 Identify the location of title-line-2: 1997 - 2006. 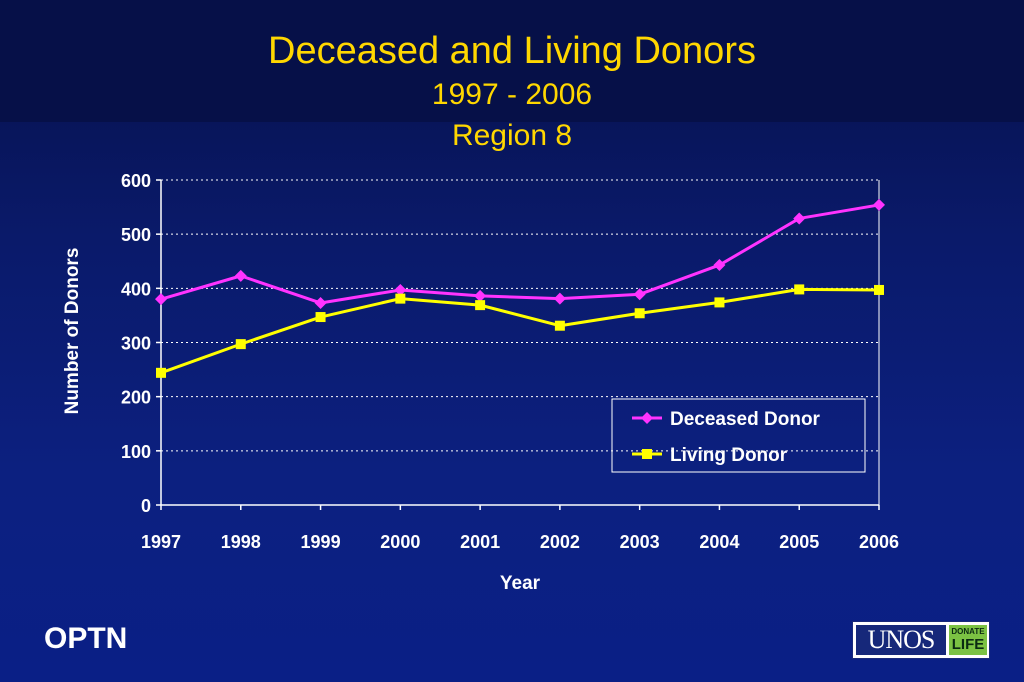
(512, 94).